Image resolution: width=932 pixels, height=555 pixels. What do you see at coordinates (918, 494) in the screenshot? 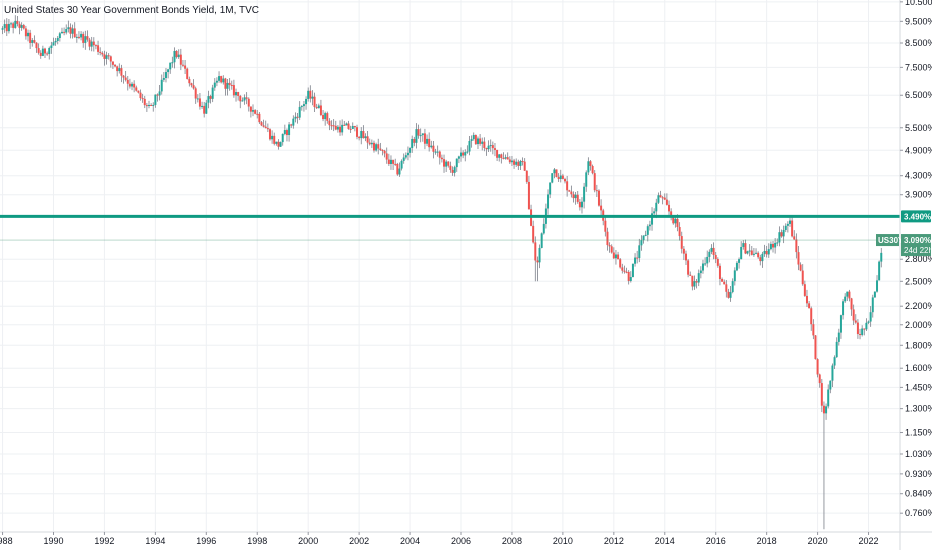
I see `y-tick-label: 0.840%` at bounding box center [918, 494].